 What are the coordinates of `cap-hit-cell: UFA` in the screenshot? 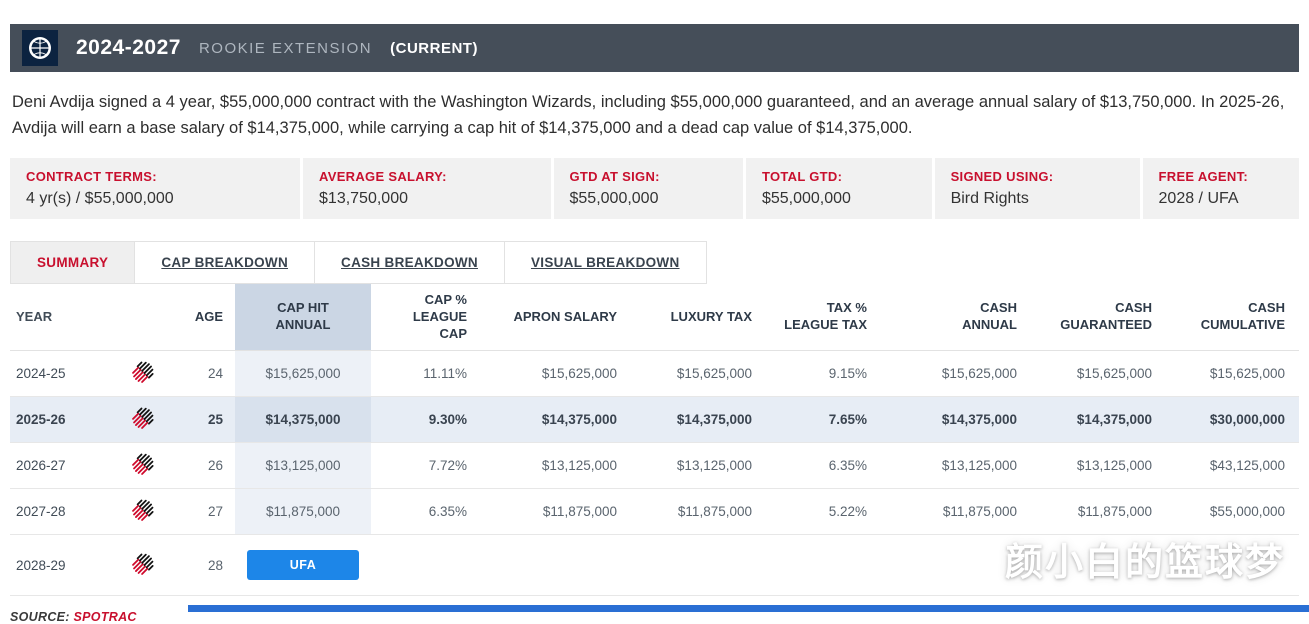 It's located at (303, 565).